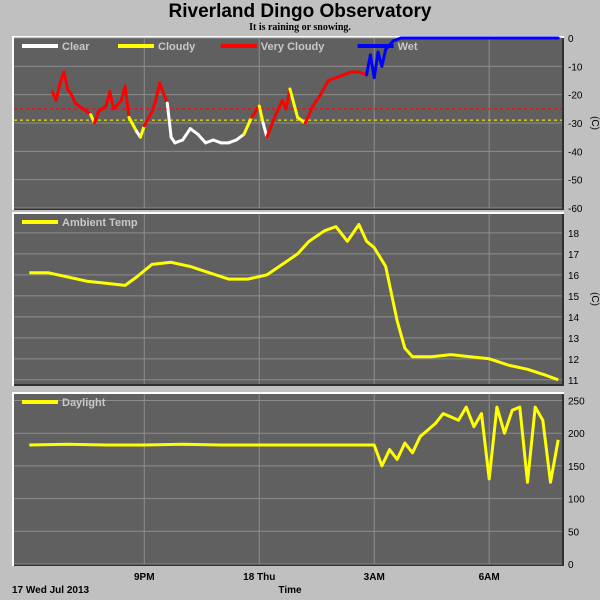  Describe the element at coordinates (290, 590) in the screenshot. I see `x-axis-label: Time` at that location.